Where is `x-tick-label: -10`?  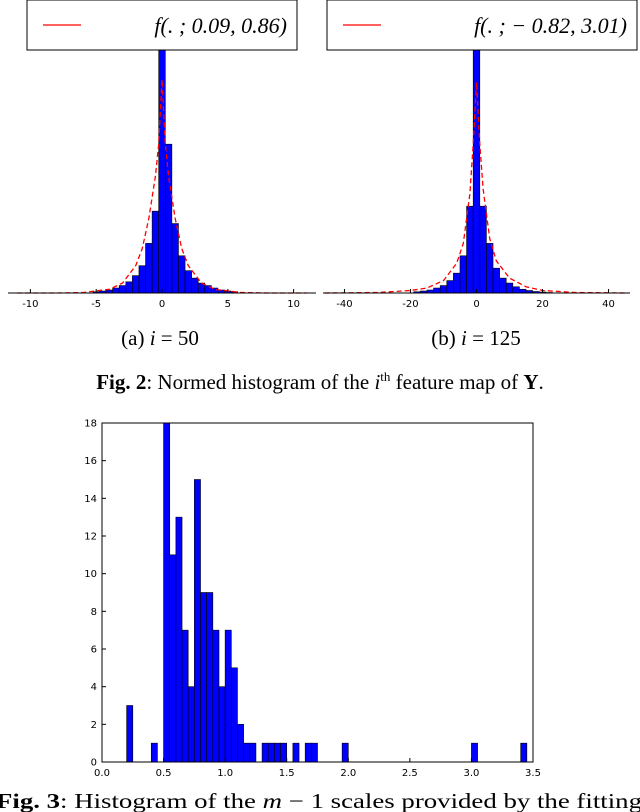
x-tick-label: -10 is located at coordinates (30, 304).